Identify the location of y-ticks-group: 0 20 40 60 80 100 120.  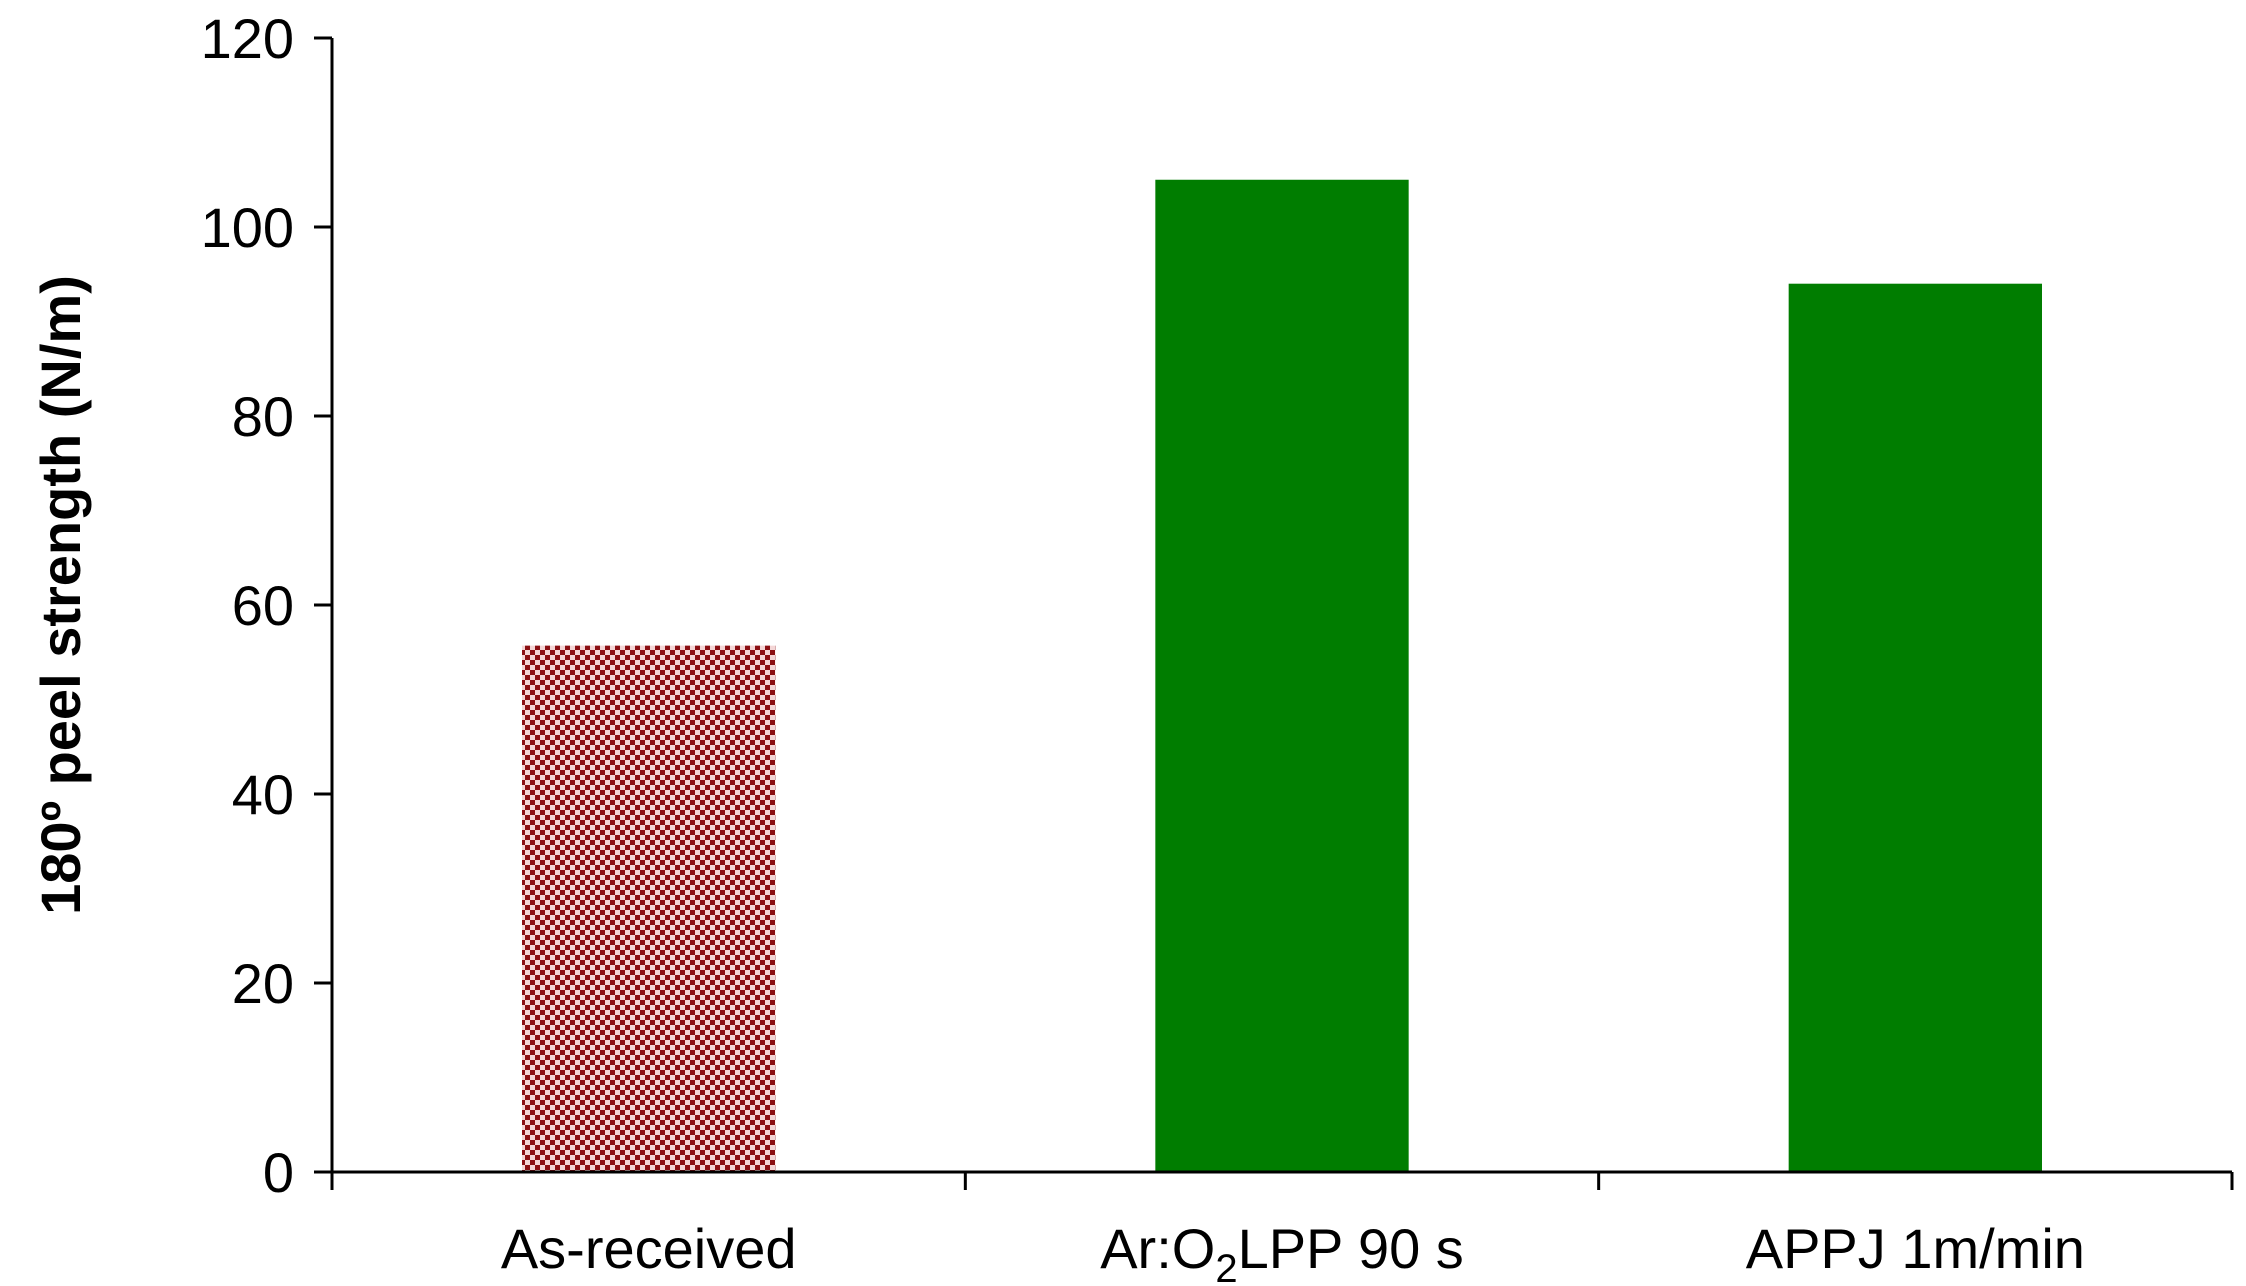
(266, 605).